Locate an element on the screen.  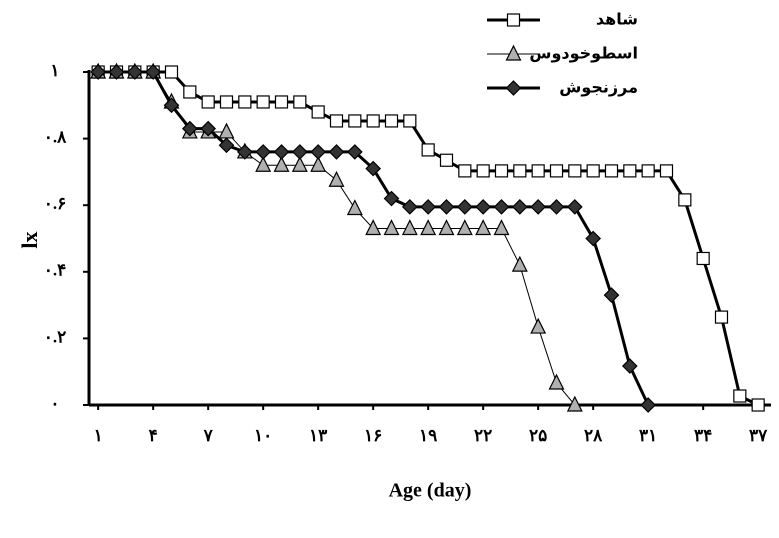
y-tick-label: ۰.۲ is located at coordinates (55, 336).